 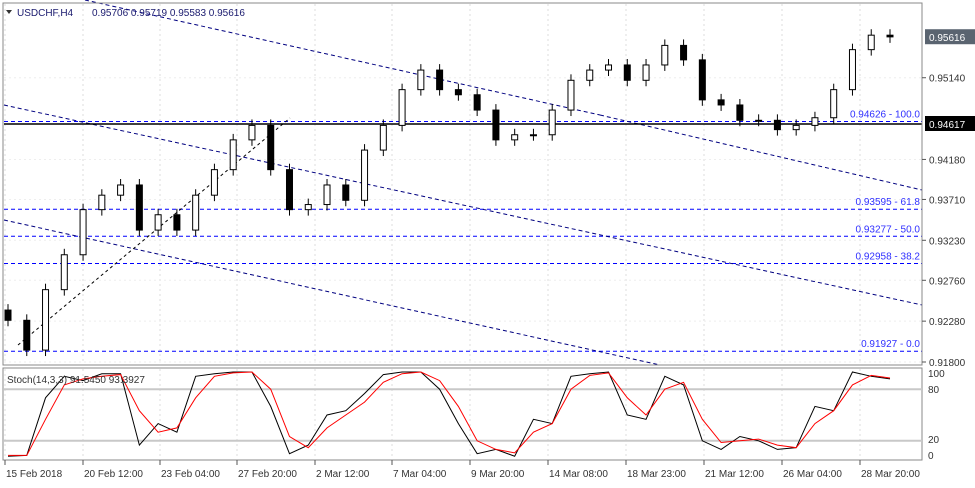 I want to click on stoch-tick-label: 100, so click(x=936, y=374).